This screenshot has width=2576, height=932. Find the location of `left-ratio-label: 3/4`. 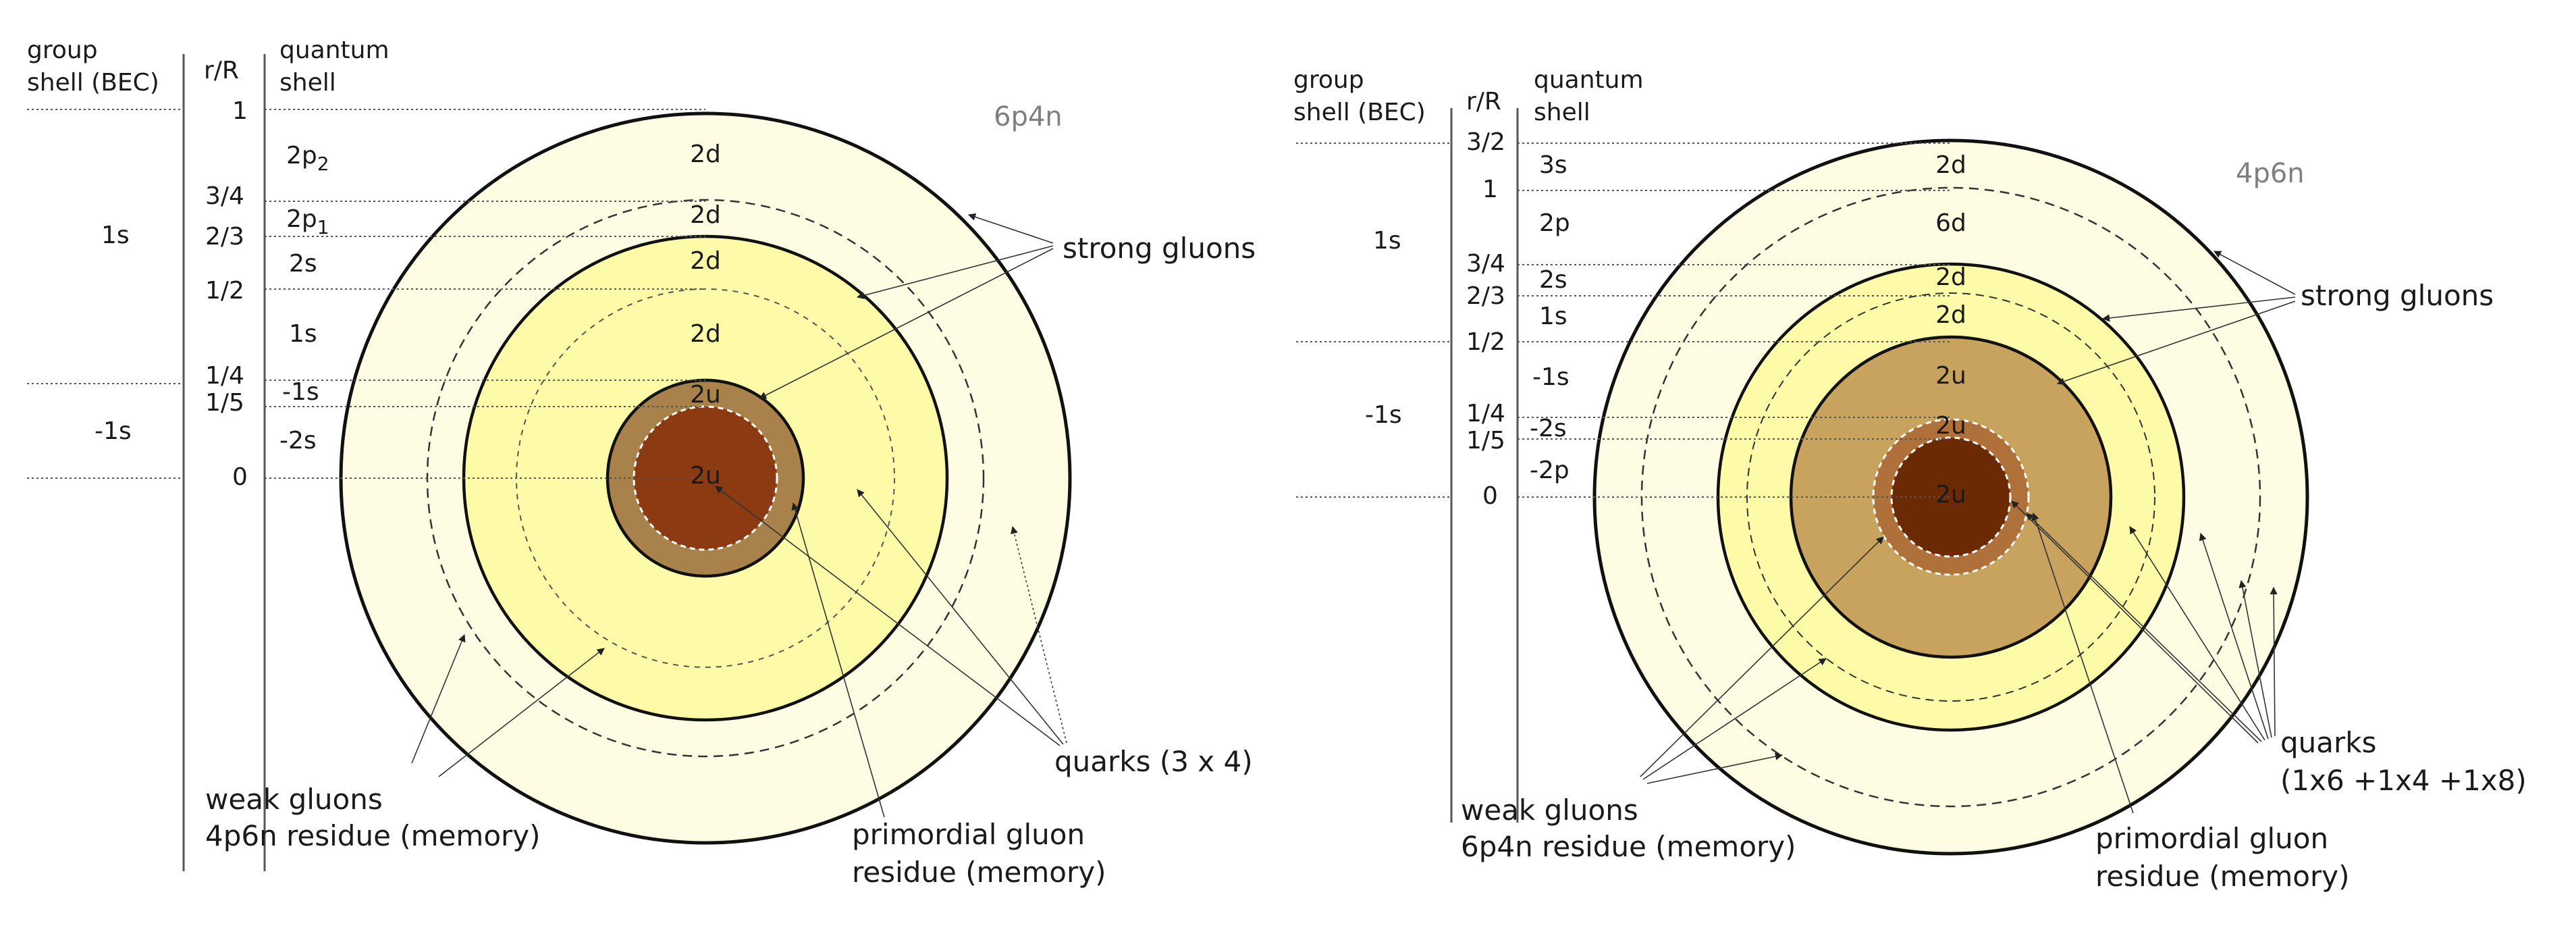

left-ratio-label: 3/4 is located at coordinates (224, 196).